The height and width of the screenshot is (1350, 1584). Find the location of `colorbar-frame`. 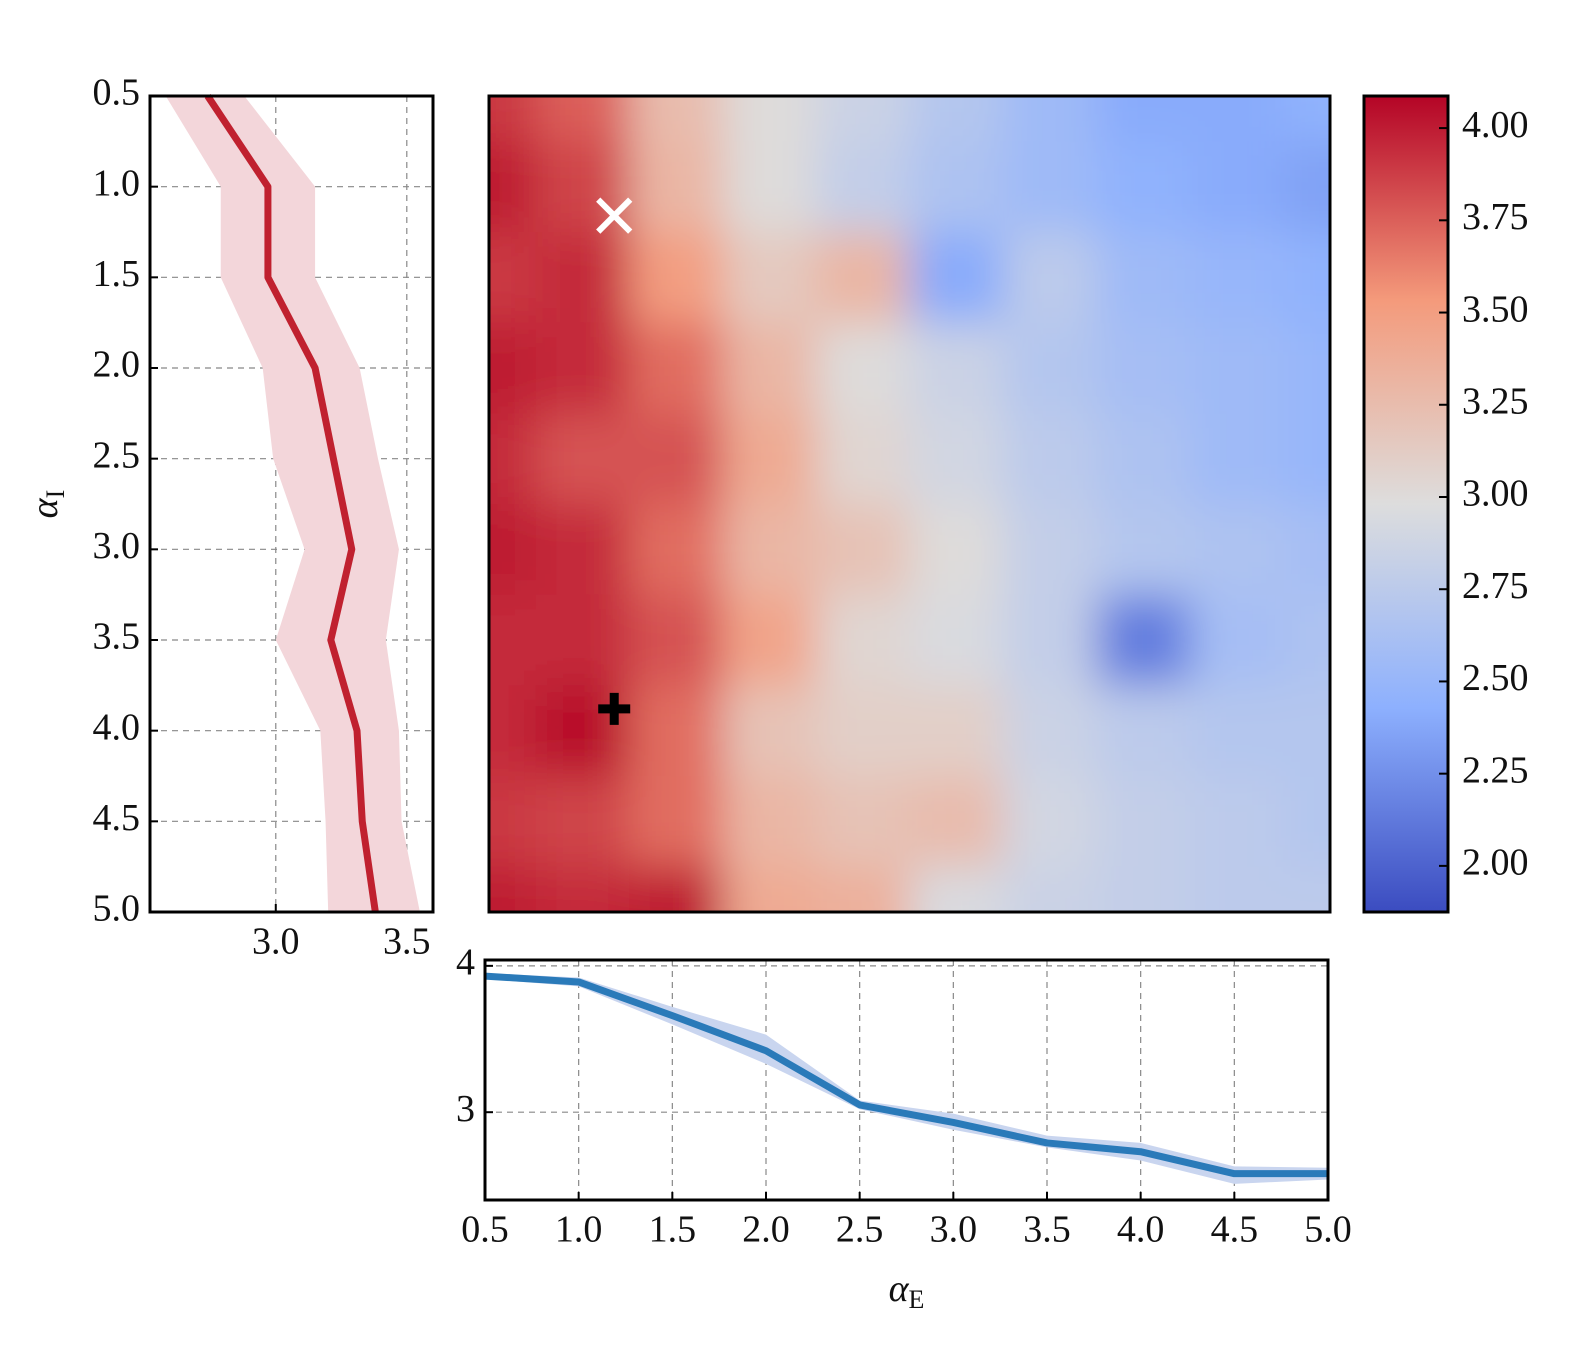

colorbar-frame is located at coordinates (1406, 504).